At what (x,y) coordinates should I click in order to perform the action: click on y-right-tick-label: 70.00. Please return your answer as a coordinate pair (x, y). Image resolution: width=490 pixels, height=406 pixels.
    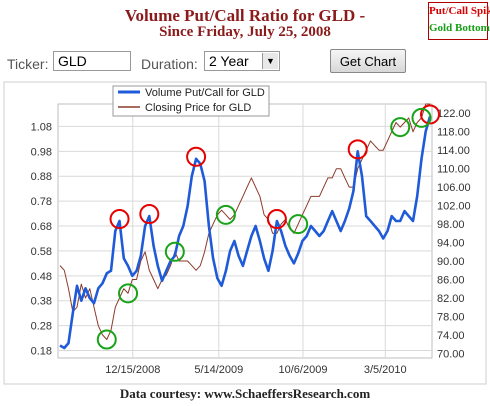
    Looking at the image, I should click on (451, 354).